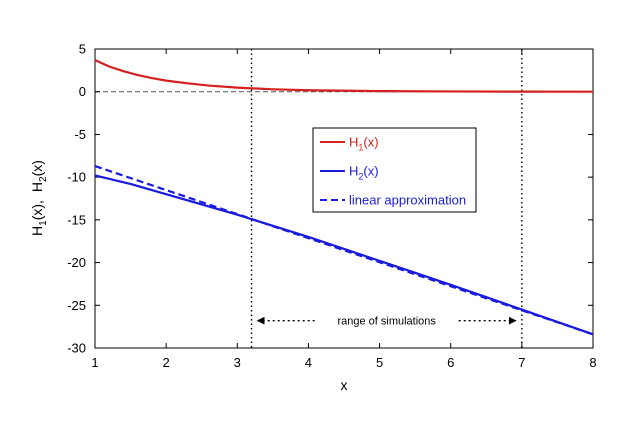  What do you see at coordinates (394, 170) in the screenshot?
I see `legend: H1(x) H2(x) linear approximation` at bounding box center [394, 170].